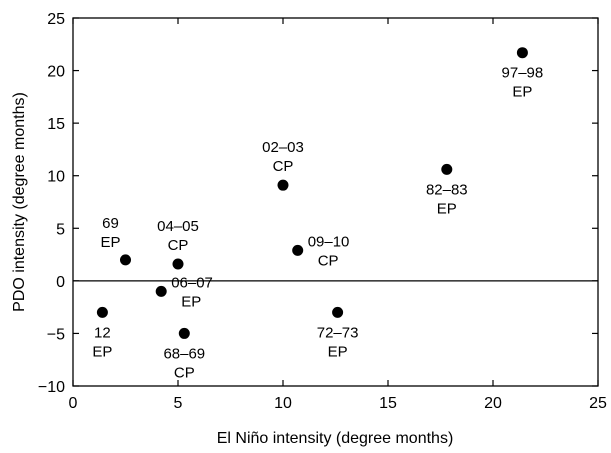 The width and height of the screenshot is (611, 453). Describe the element at coordinates (338, 332) in the screenshot. I see `point-label-year: 72–73` at that location.